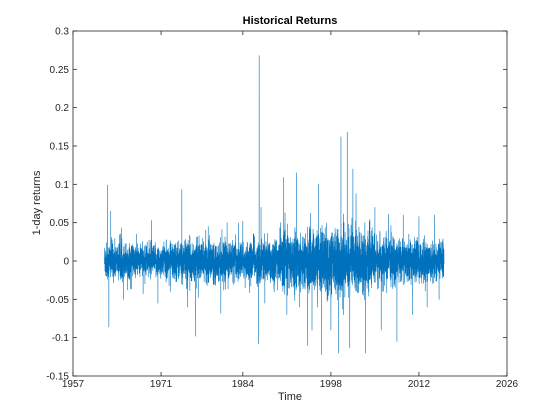 This screenshot has width=560, height=420. What do you see at coordinates (57, 300) in the screenshot?
I see `y-tick-label: -0.05` at bounding box center [57, 300].